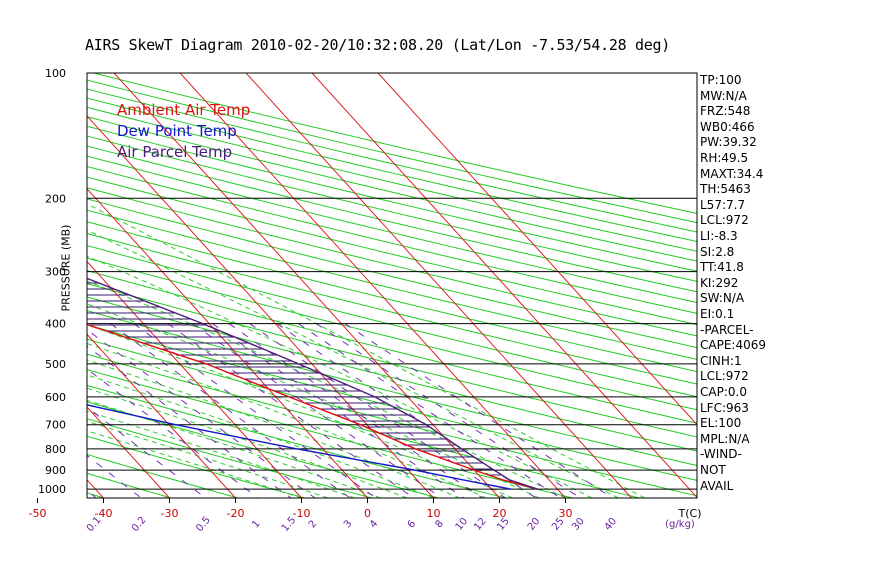  I want to click on side-panel-item: -PARCEL-, so click(727, 329).